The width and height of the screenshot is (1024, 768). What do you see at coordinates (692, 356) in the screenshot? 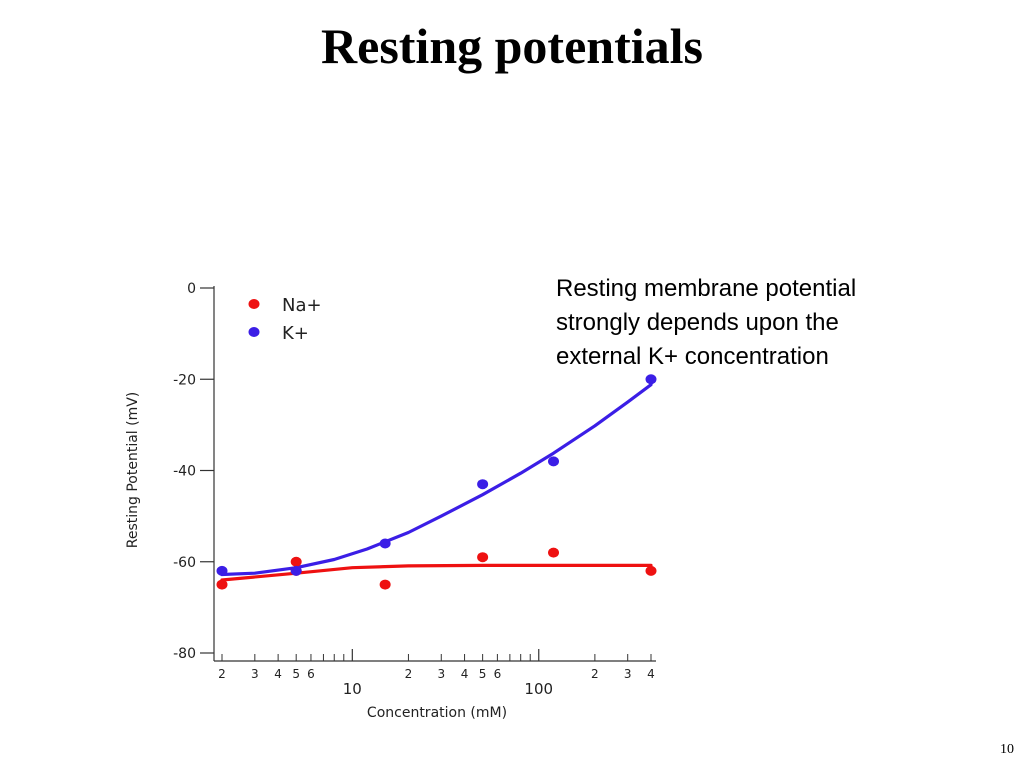
I see `caption-line: external K+ concentration` at bounding box center [692, 356].